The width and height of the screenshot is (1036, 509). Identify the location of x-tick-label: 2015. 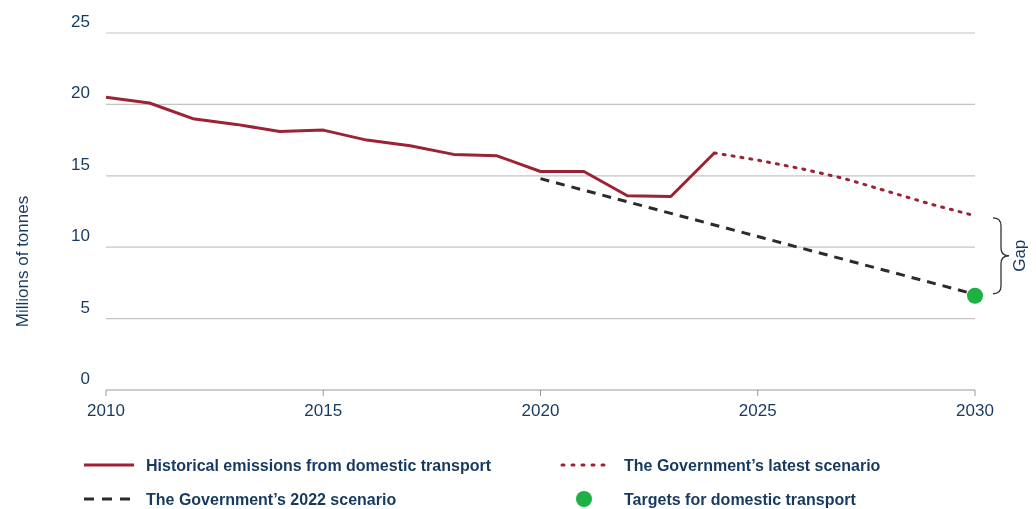
(323, 410).